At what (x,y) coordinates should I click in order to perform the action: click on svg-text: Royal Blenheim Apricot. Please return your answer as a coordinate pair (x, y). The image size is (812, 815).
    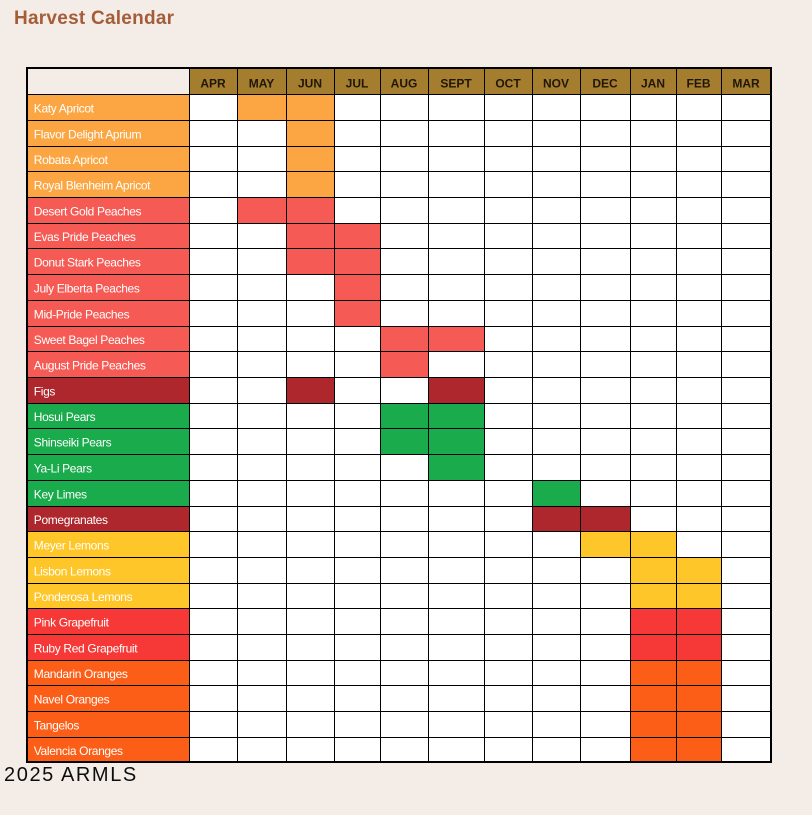
    Looking at the image, I should click on (92, 186).